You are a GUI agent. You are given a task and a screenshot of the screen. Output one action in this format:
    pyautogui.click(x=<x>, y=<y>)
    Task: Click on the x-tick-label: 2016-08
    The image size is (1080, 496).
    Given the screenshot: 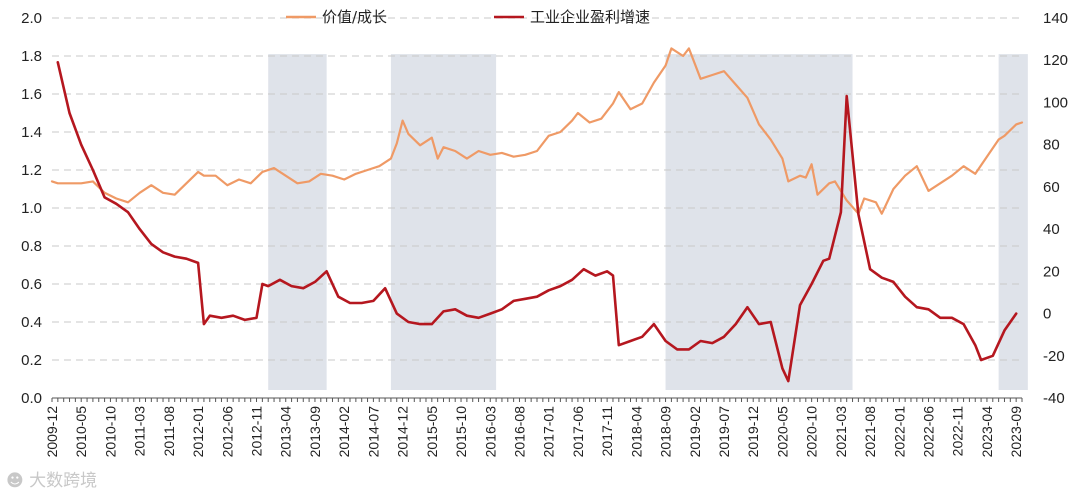 What is the action you would take?
    pyautogui.click(x=519, y=432)
    